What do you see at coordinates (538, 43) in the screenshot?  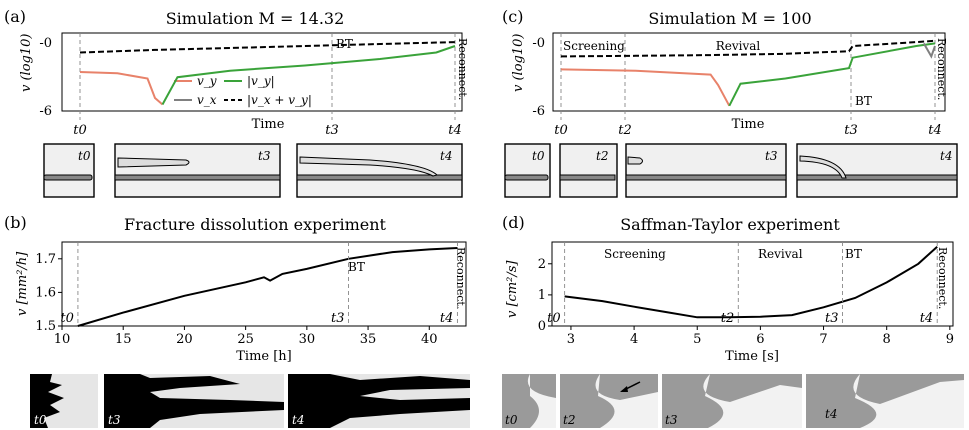 I see `panel-c-ytick-top: -0` at bounding box center [538, 43].